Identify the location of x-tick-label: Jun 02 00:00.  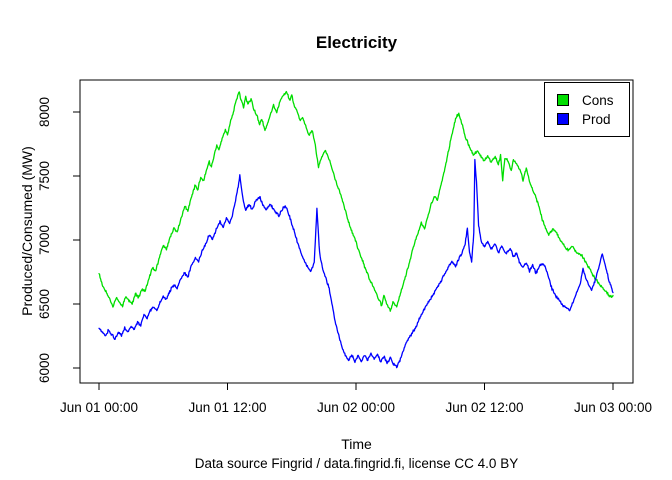
(356, 407).